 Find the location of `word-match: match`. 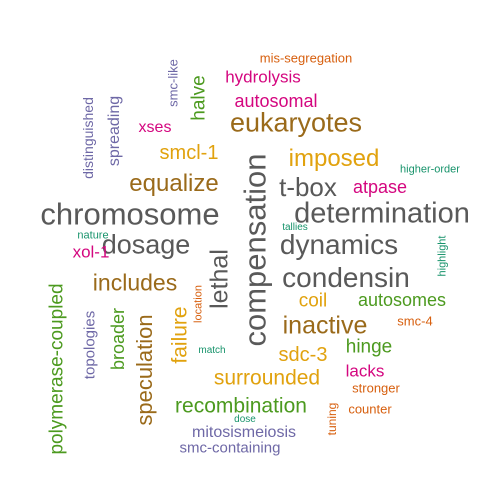

word-match: match is located at coordinates (212, 350).